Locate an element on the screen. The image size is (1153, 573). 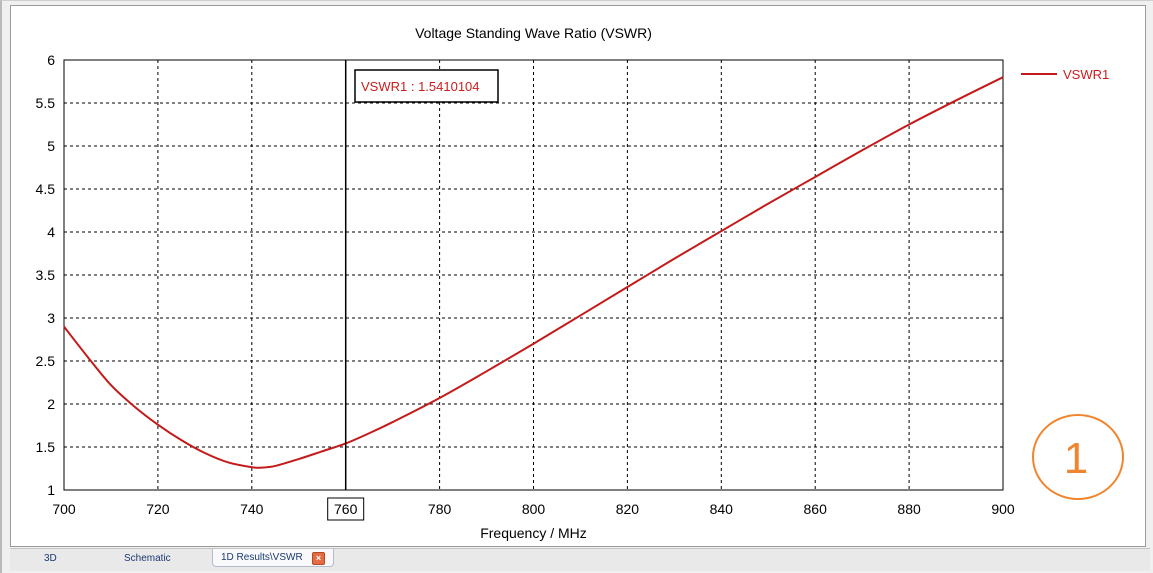
y-tick-label: 4.5 is located at coordinates (46, 189).